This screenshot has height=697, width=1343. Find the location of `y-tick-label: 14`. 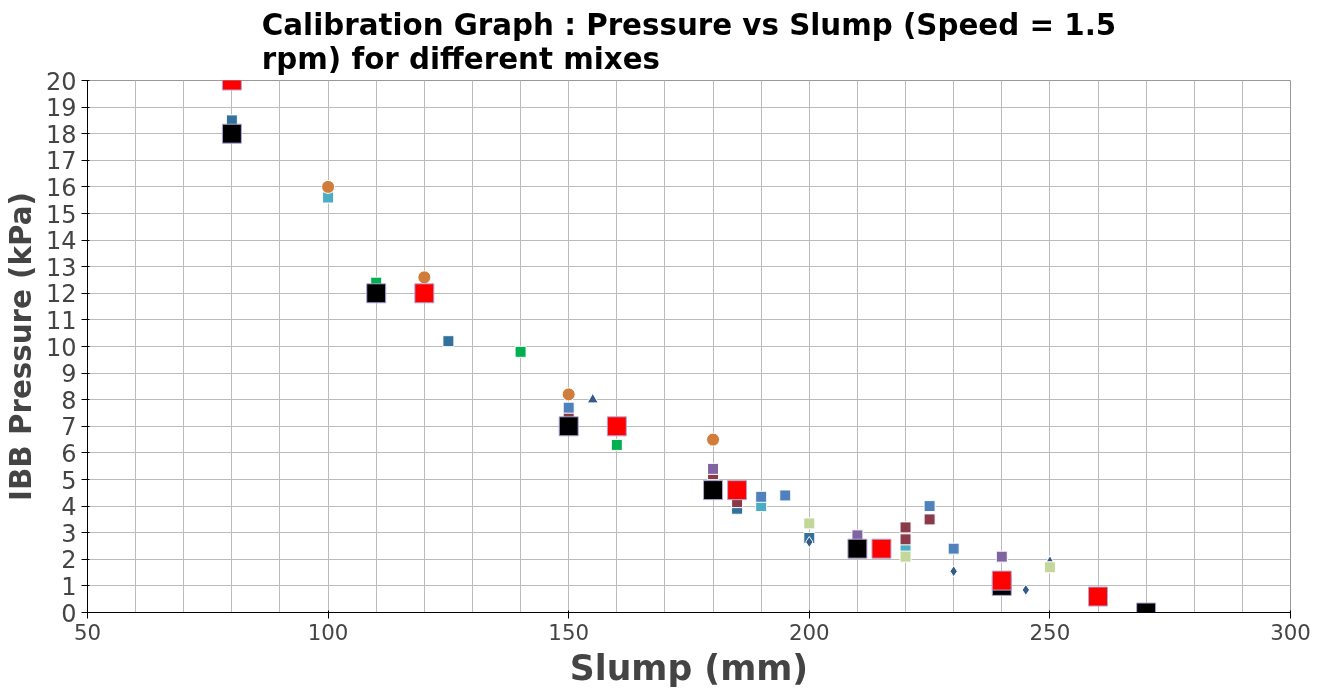

y-tick-label: 14 is located at coordinates (61, 241).